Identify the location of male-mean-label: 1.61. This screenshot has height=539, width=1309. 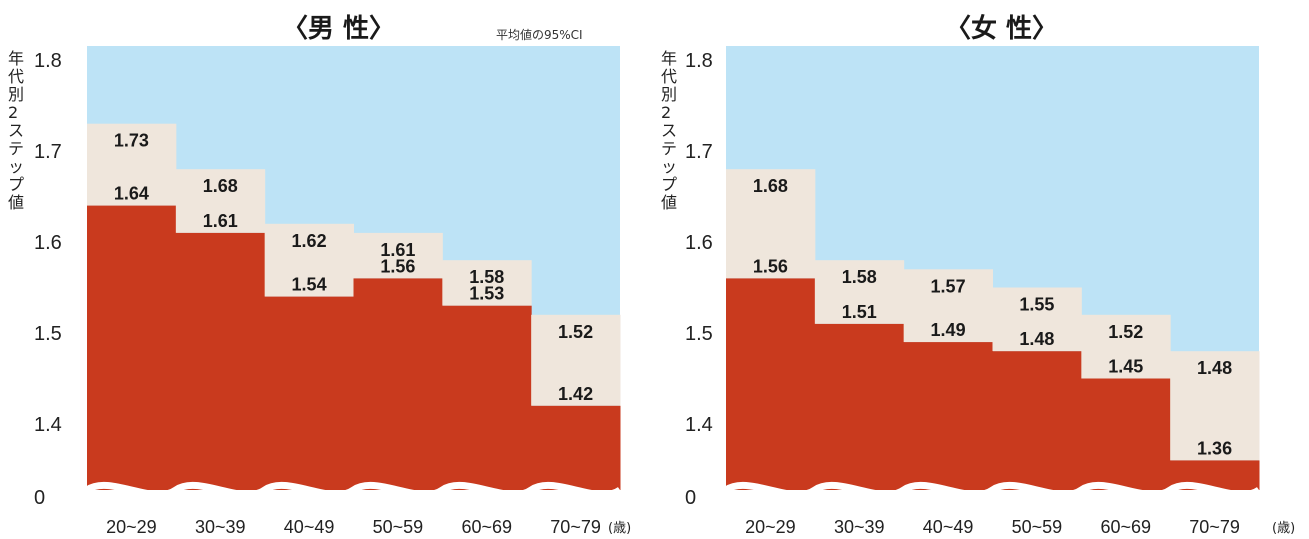
(220, 221).